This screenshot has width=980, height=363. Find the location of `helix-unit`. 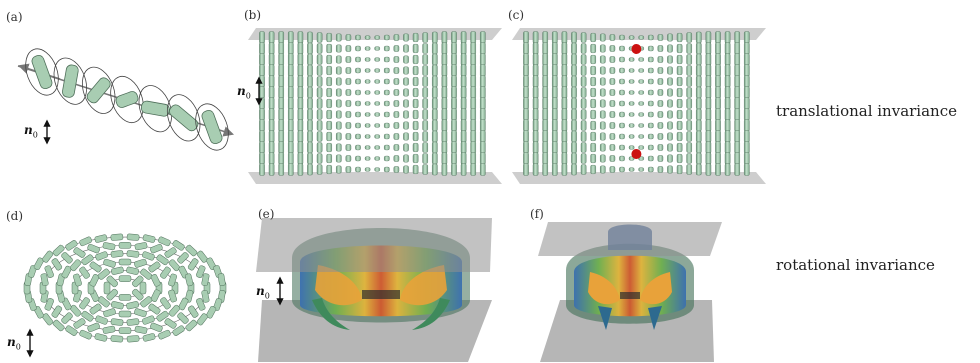

helix-unit is located at coordinates (212, 127).